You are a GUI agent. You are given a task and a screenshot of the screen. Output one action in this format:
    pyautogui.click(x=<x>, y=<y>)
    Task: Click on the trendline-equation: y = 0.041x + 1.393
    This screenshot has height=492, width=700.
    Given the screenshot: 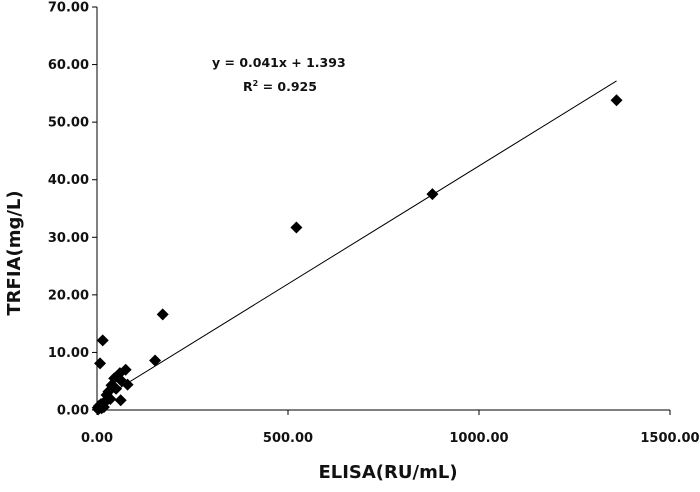 What is the action you would take?
    pyautogui.click(x=279, y=62)
    